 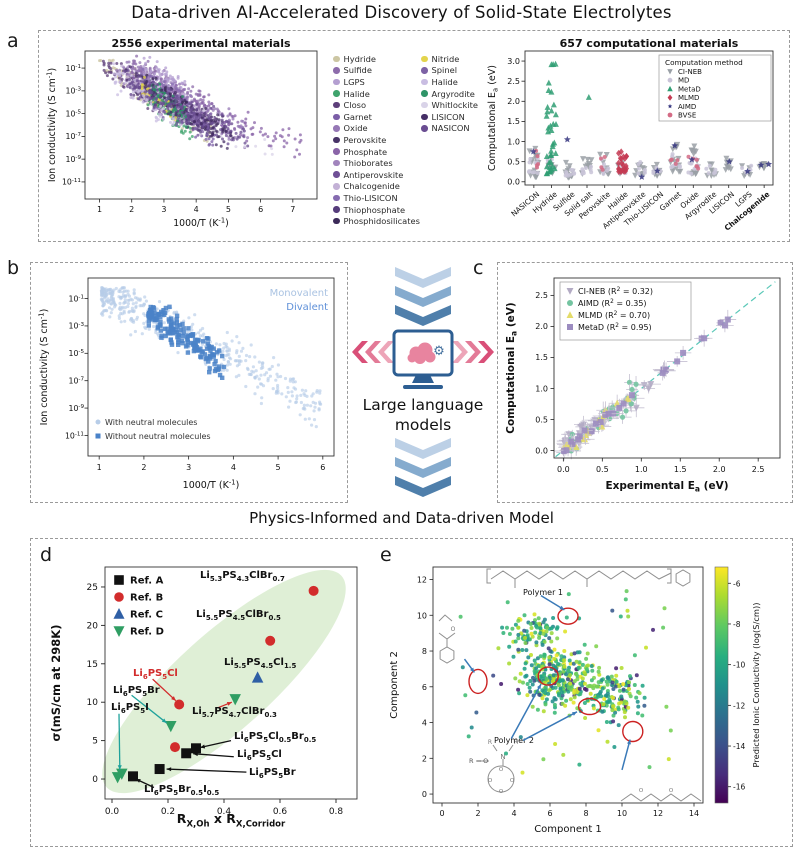 I want to click on svg-text: CI-NEB (R2 = 0.32), so click(x=615, y=291).